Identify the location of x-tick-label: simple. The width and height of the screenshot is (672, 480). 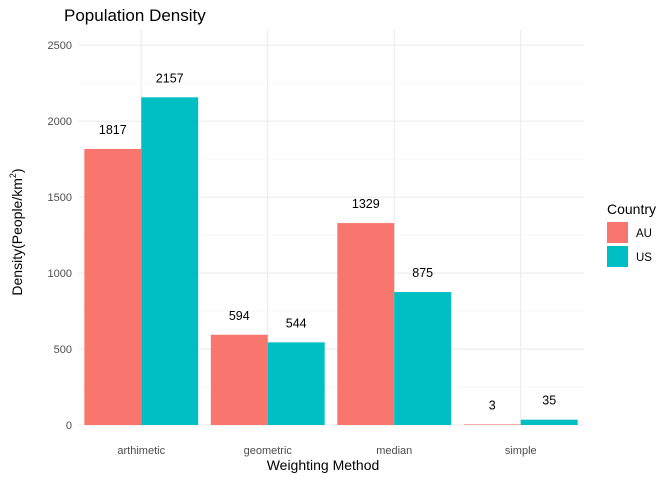
(521, 451).